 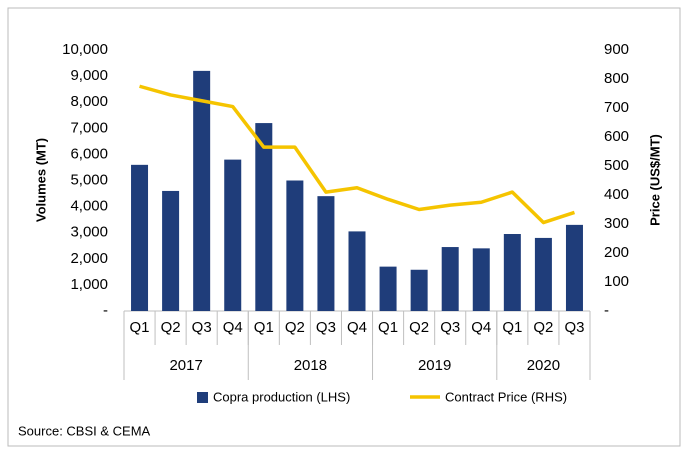 I want to click on y2-tick-label: 700, so click(x=616, y=107).